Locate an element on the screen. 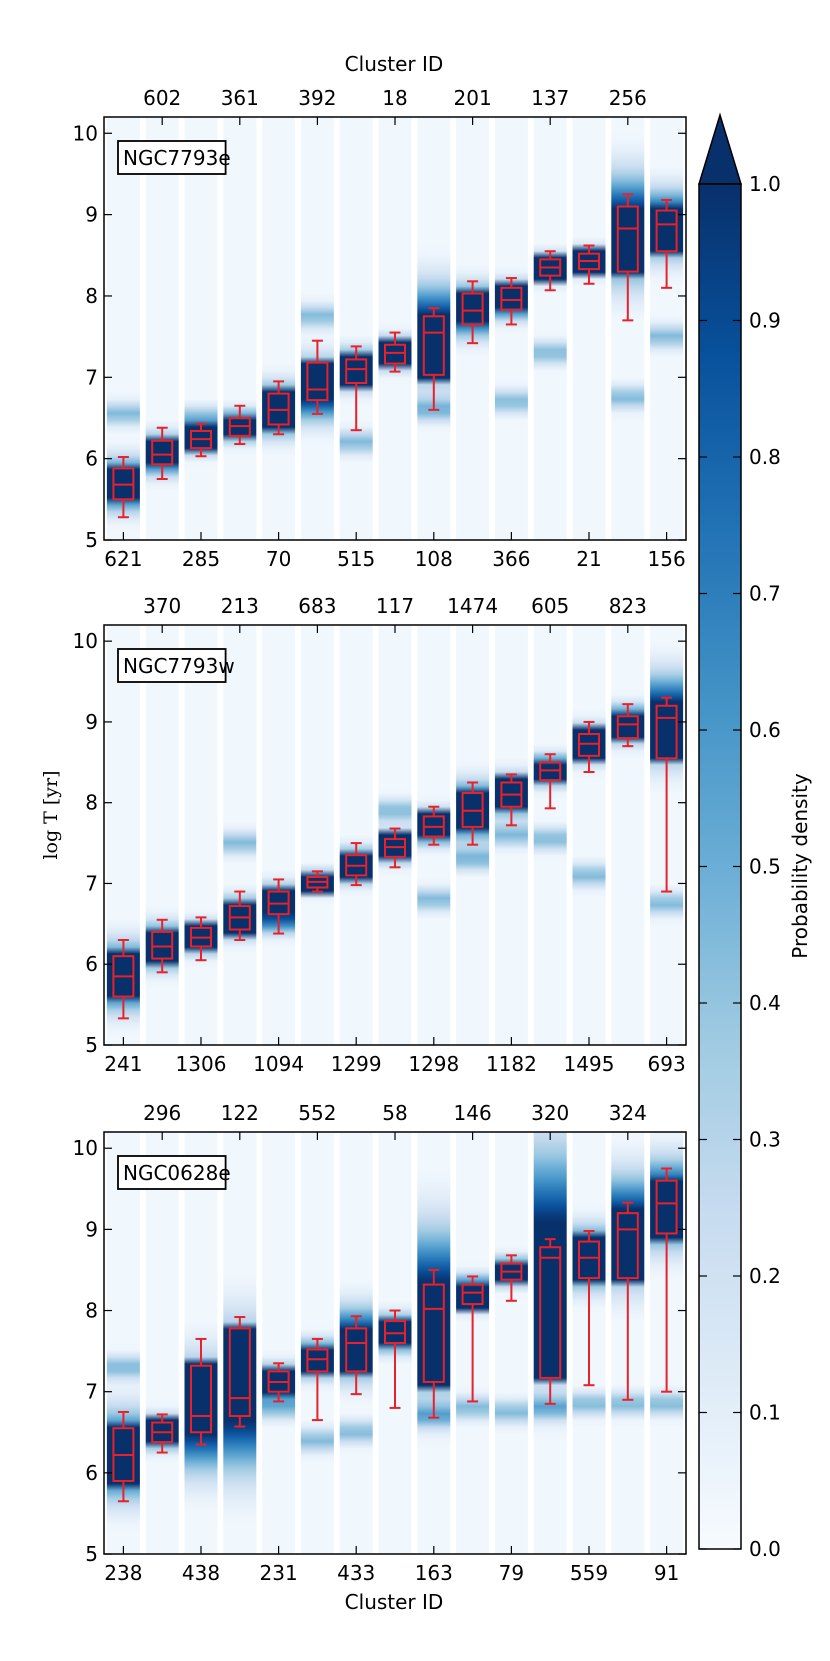  galaxy-label-text: NGC7793w is located at coordinates (179, 666).